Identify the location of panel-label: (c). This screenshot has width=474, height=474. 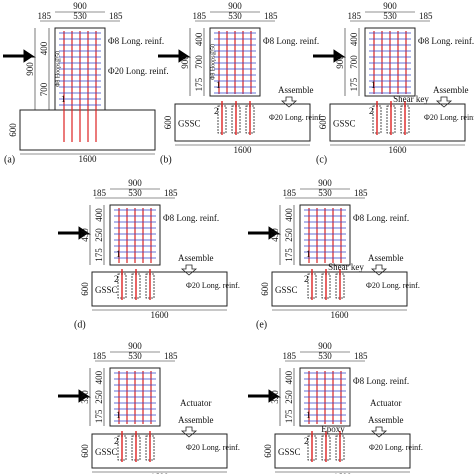
(321, 159).